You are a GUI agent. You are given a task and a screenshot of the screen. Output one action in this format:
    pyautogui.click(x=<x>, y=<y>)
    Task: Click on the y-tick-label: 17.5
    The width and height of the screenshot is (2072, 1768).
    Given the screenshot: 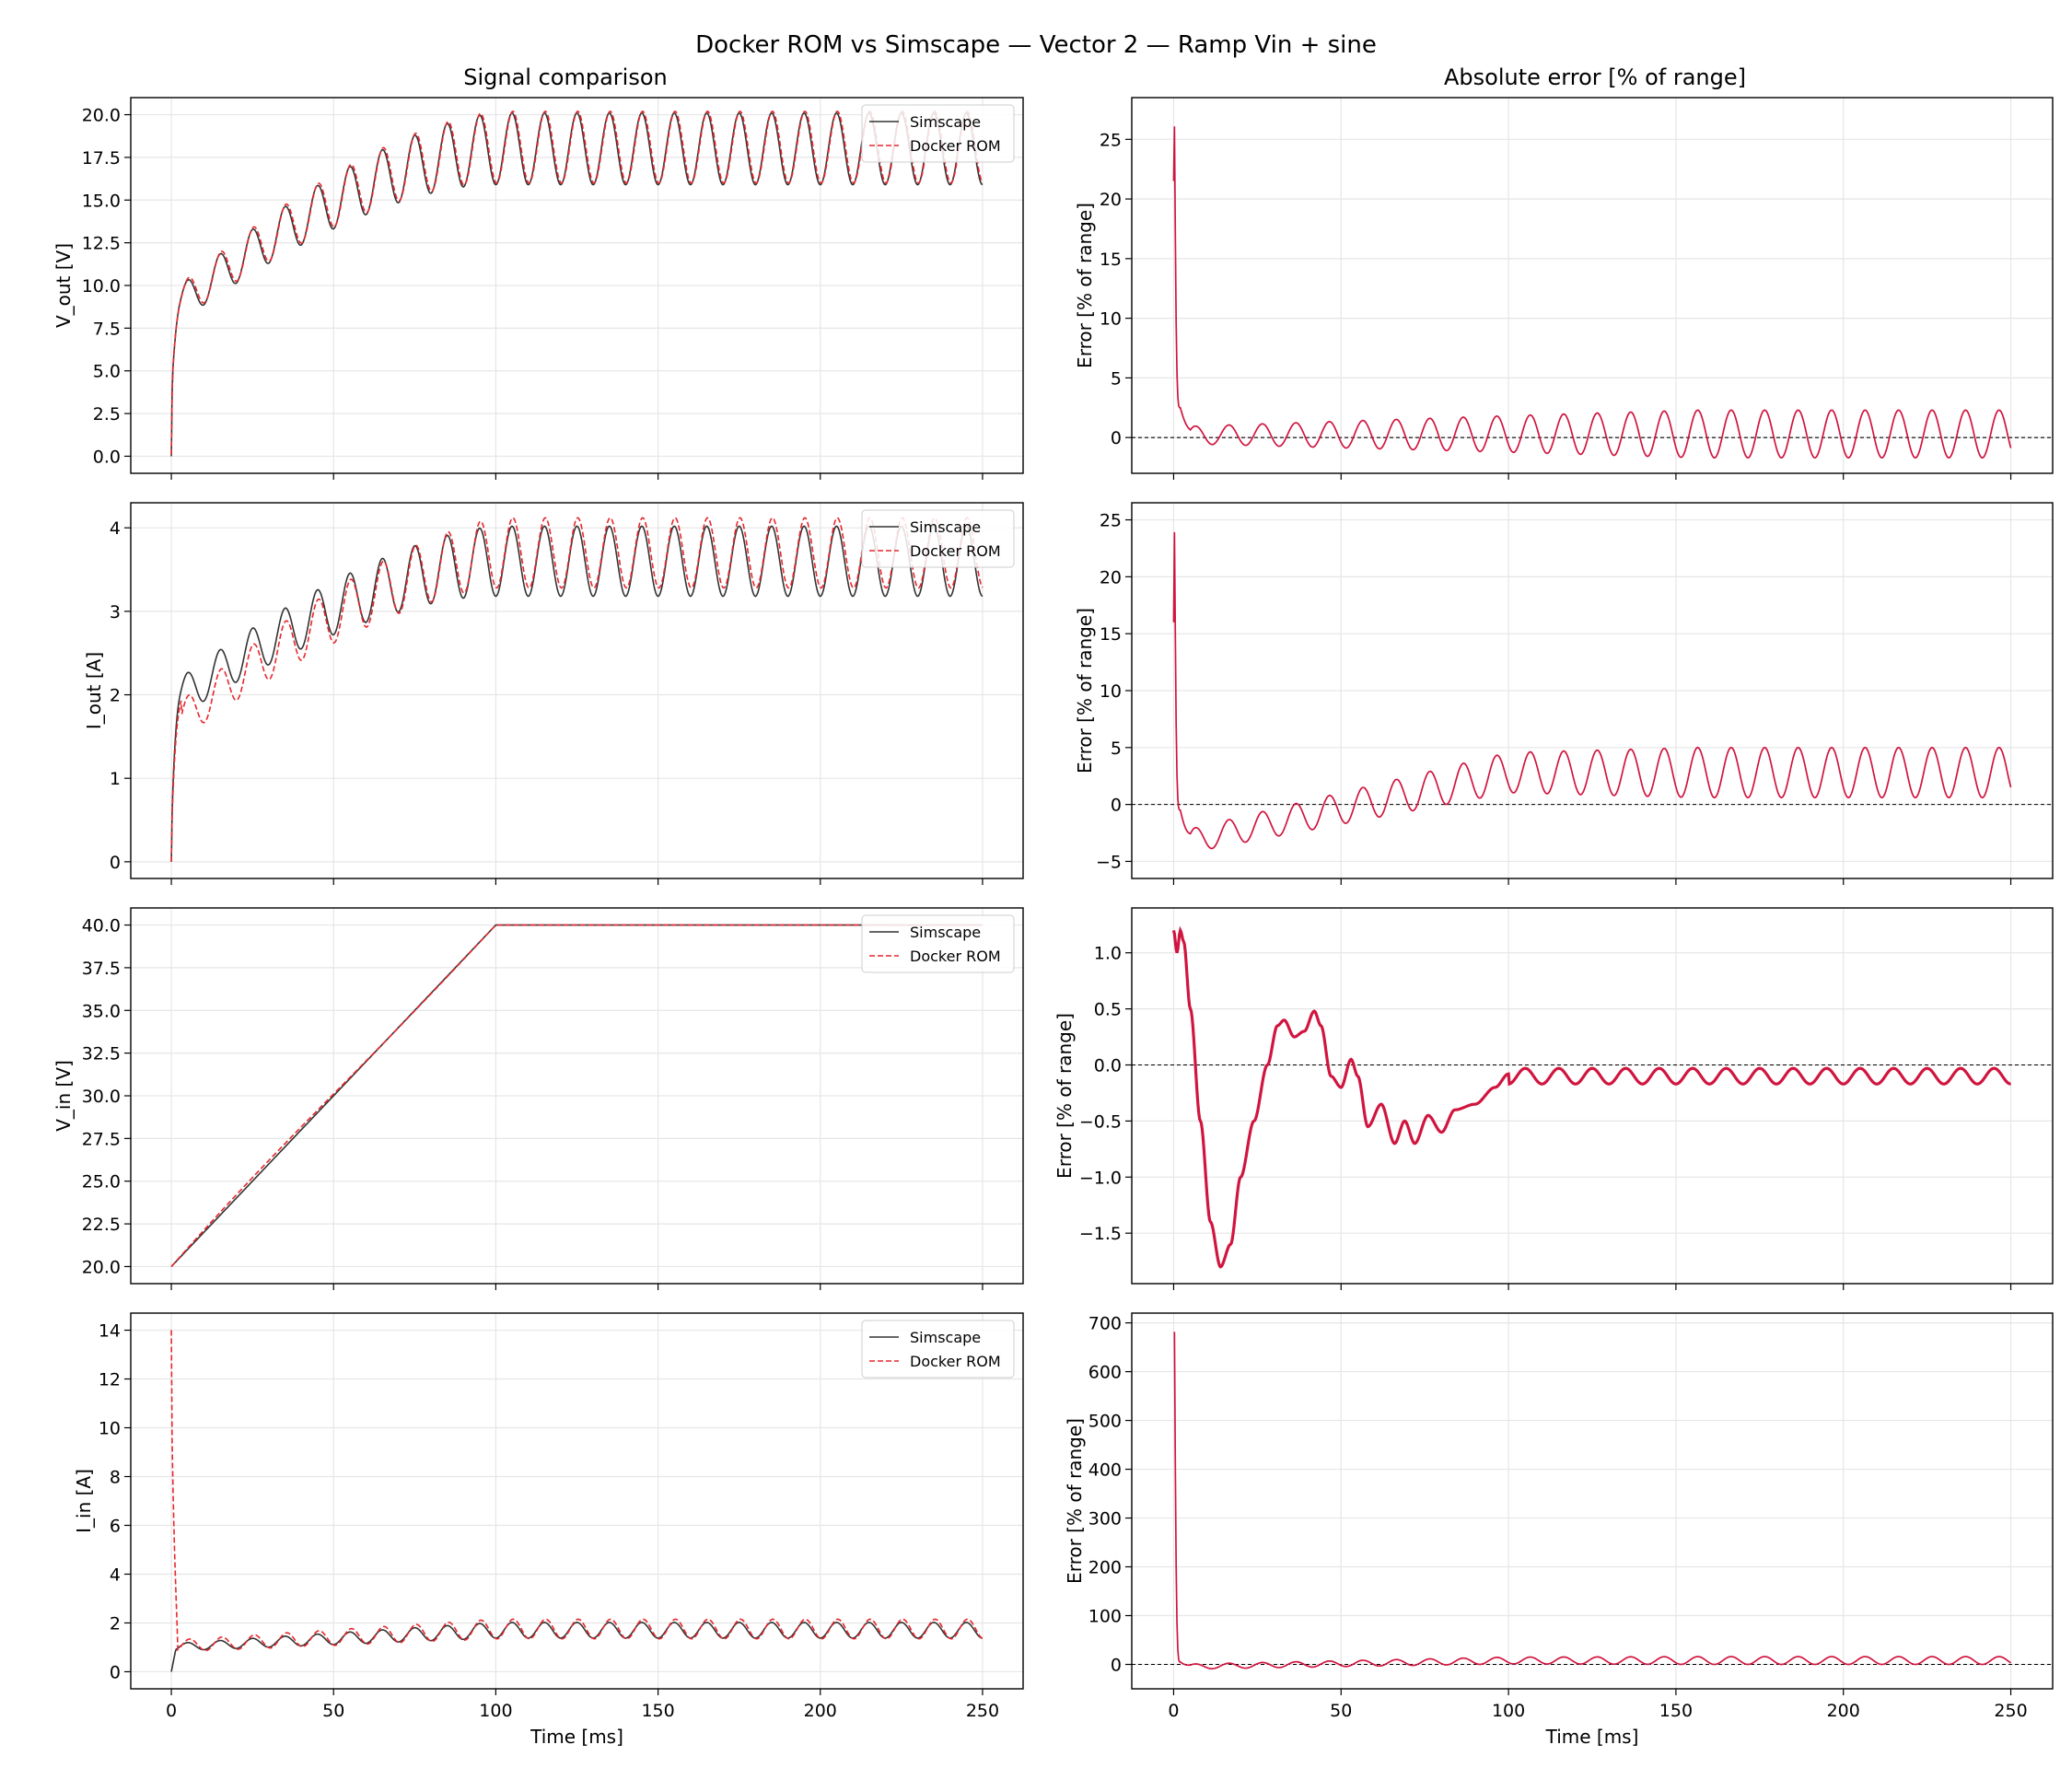 What is the action you would take?
    pyautogui.click(x=101, y=158)
    